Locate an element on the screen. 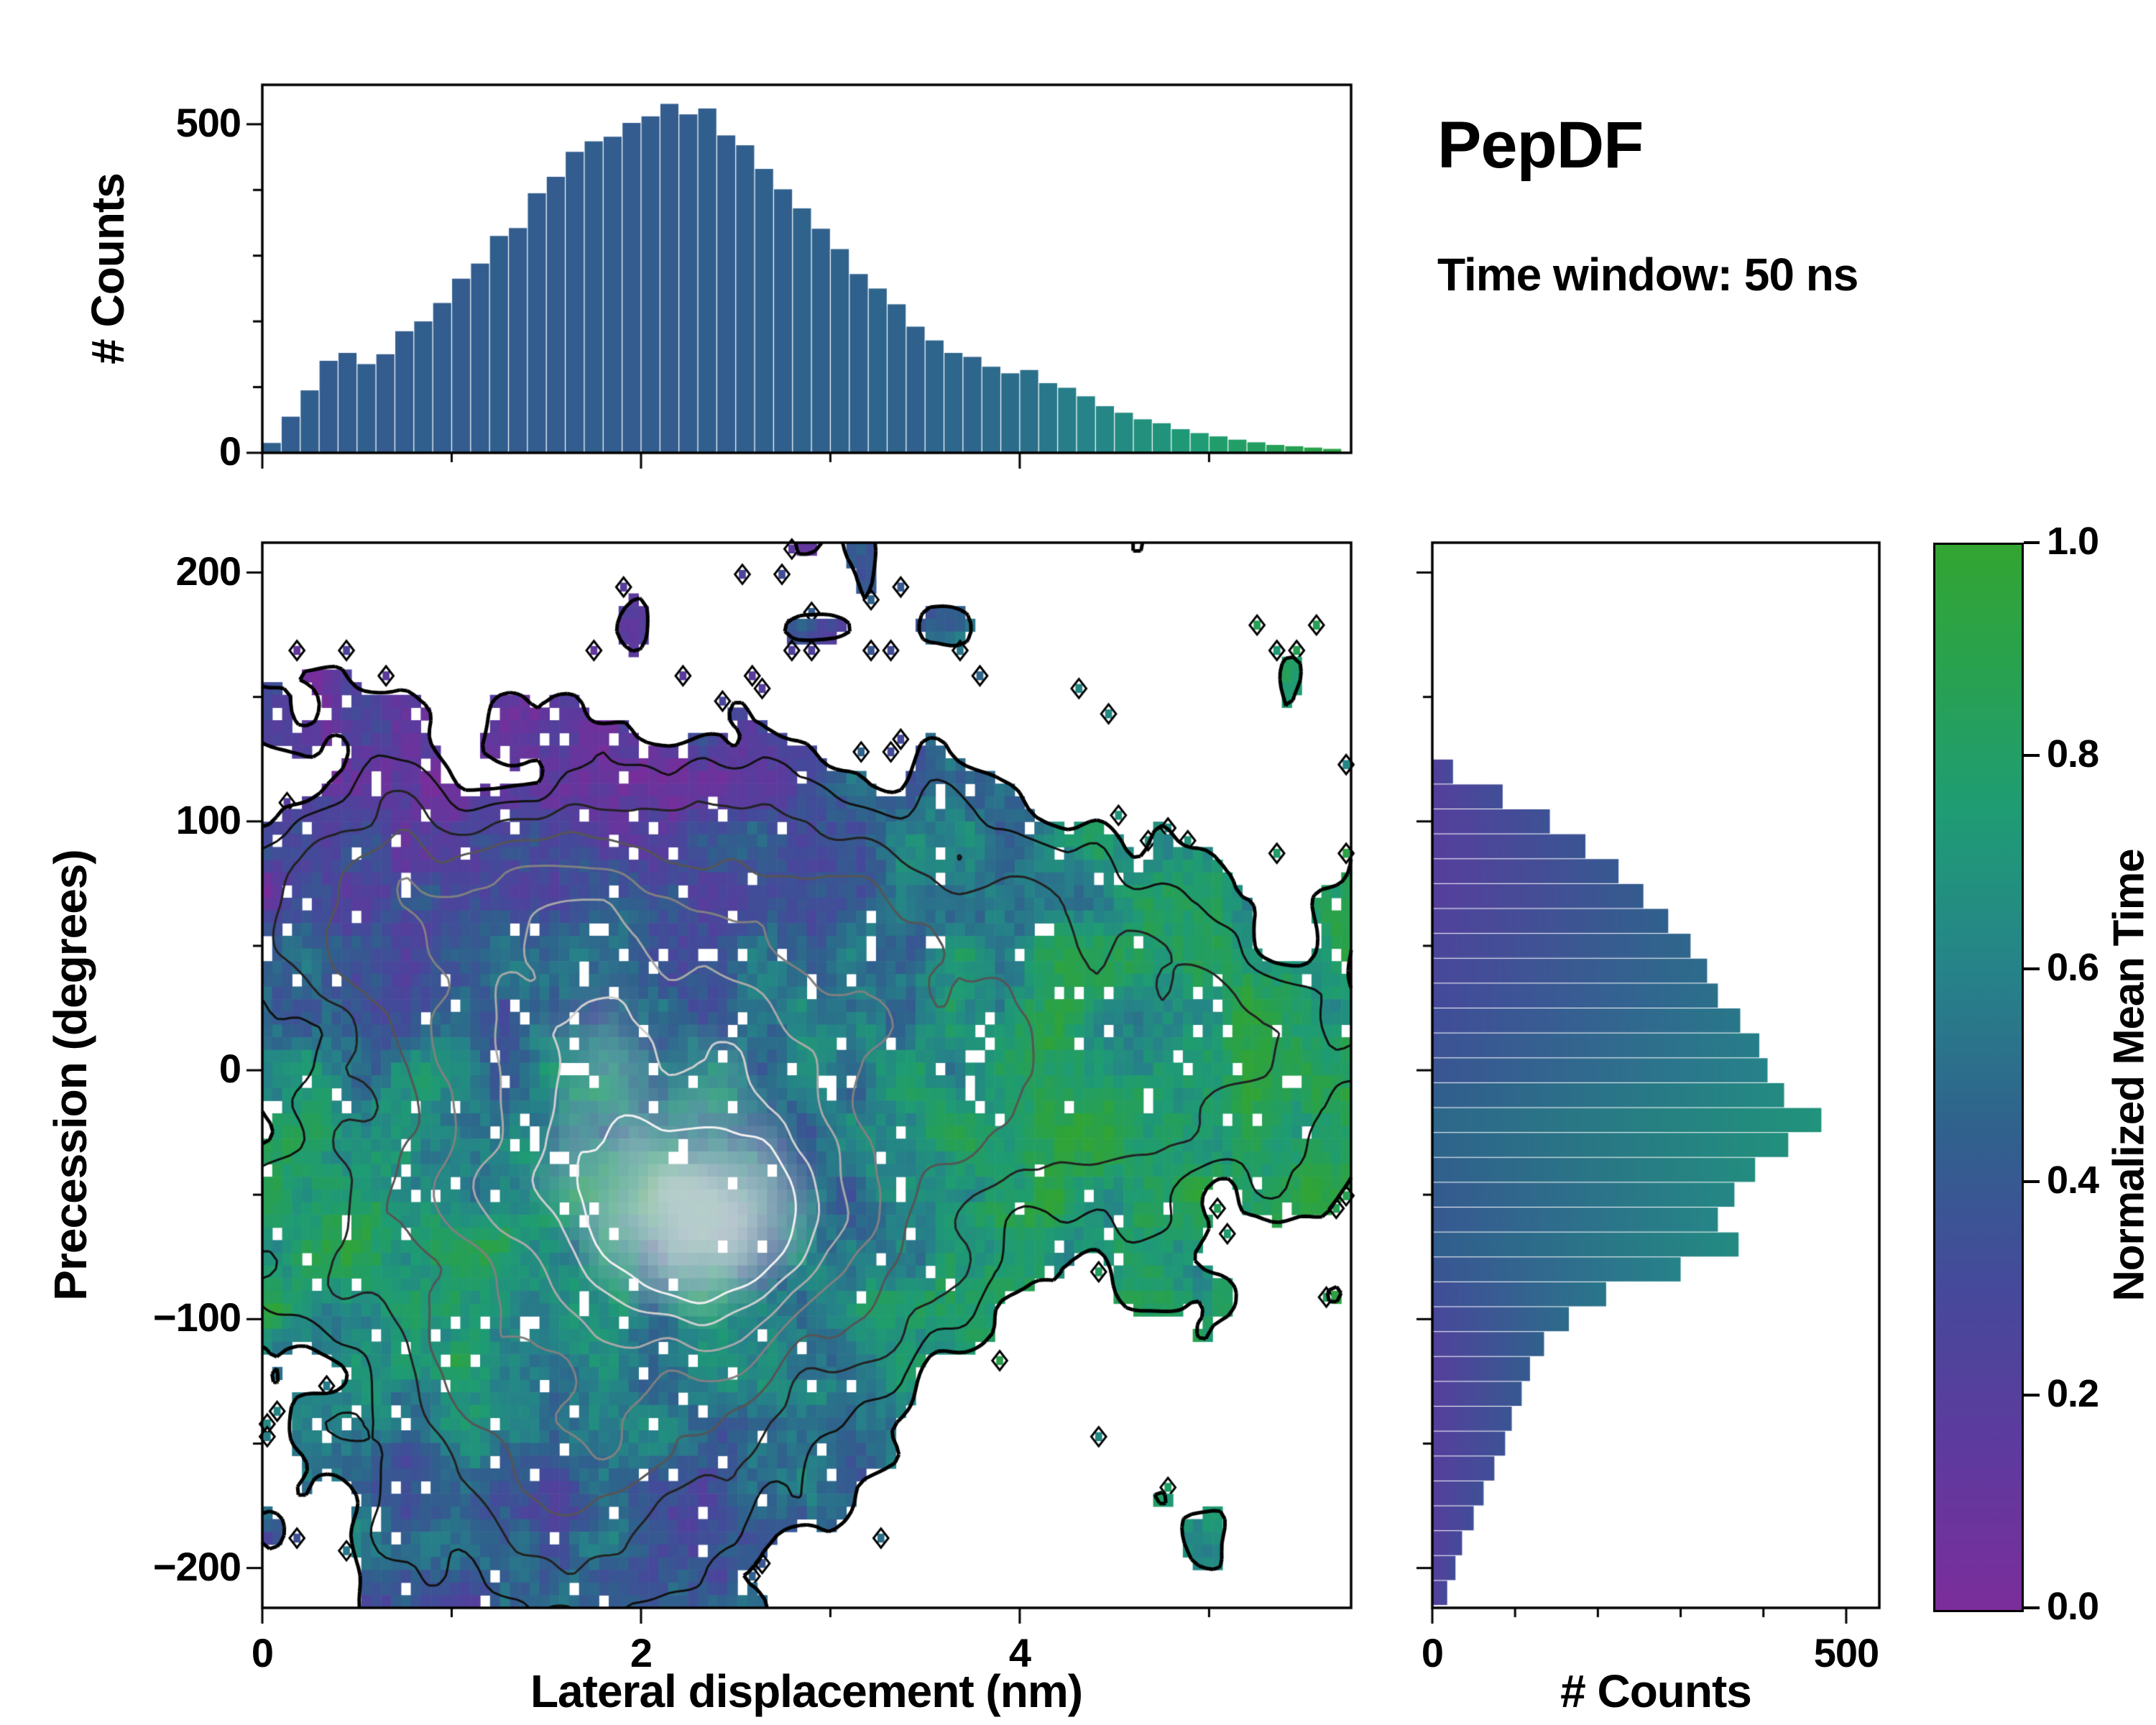  tick-label: 4 is located at coordinates (1020, 1652).